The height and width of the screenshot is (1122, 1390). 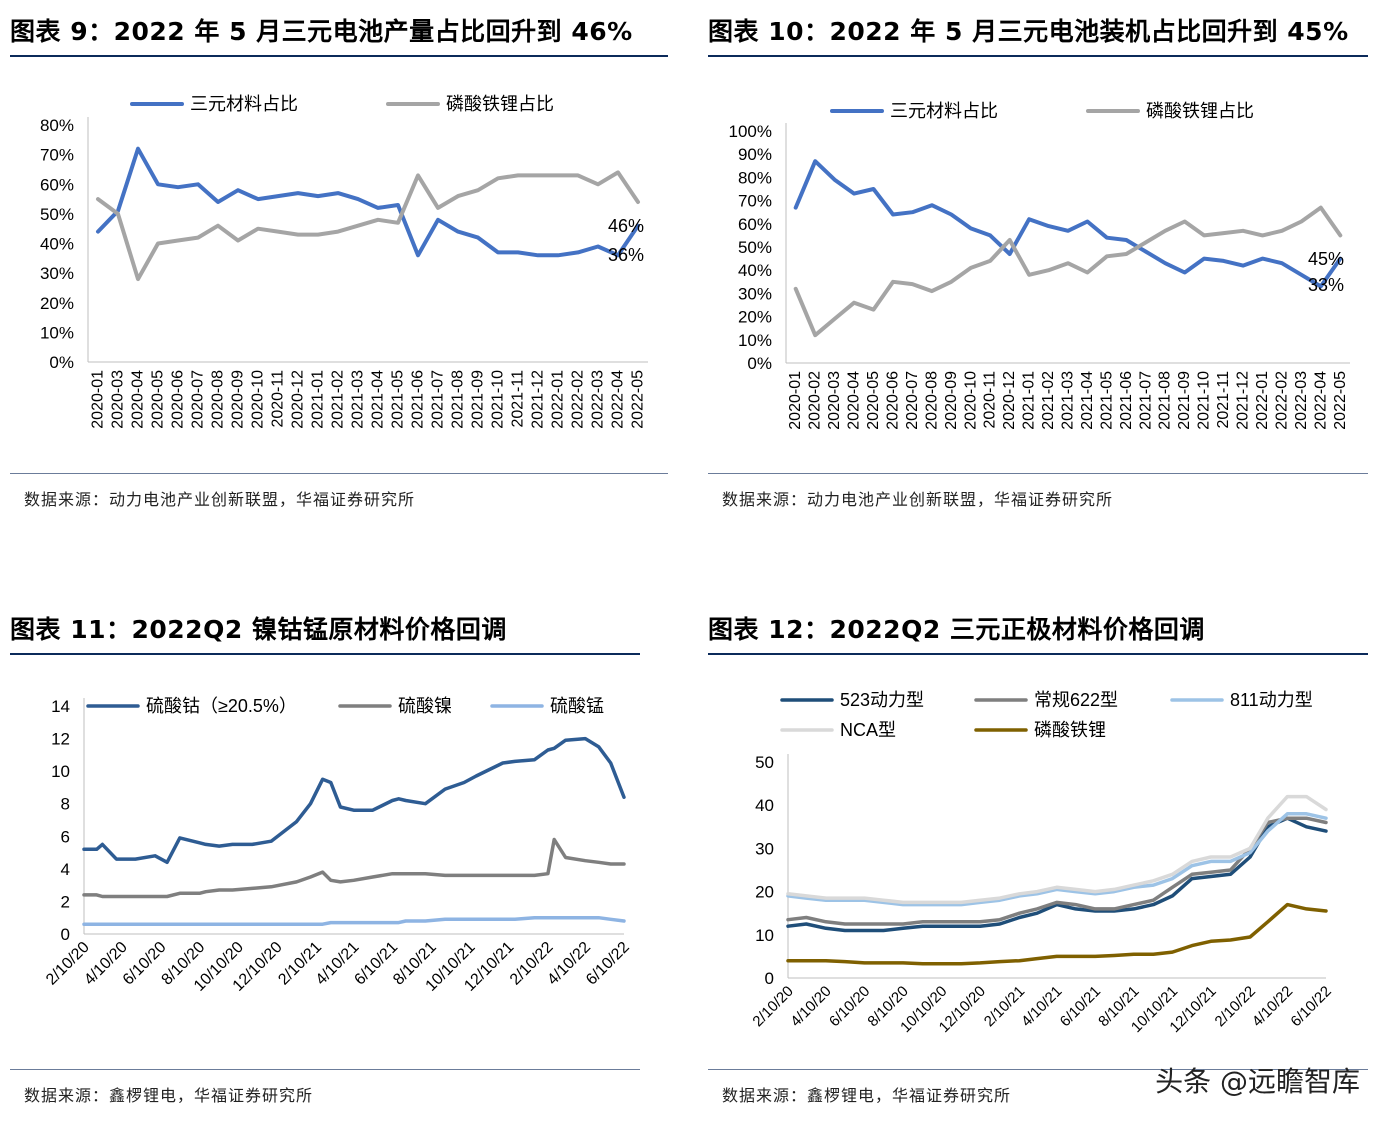 I want to click on legend-label: 常规622型, so click(x=1076, y=700).